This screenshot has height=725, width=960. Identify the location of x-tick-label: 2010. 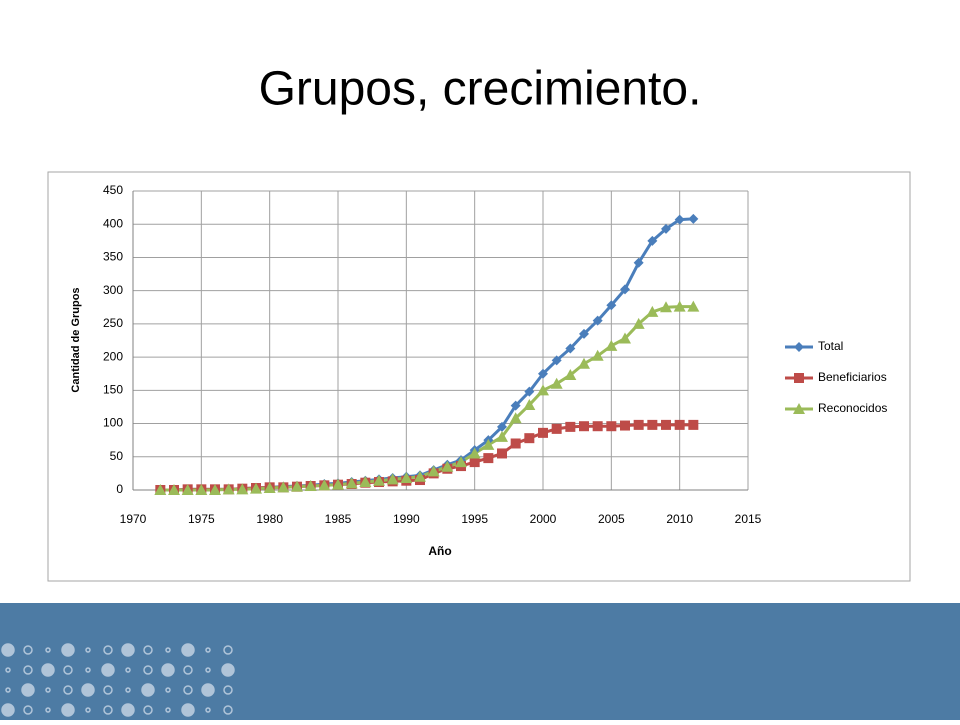
(679, 519).